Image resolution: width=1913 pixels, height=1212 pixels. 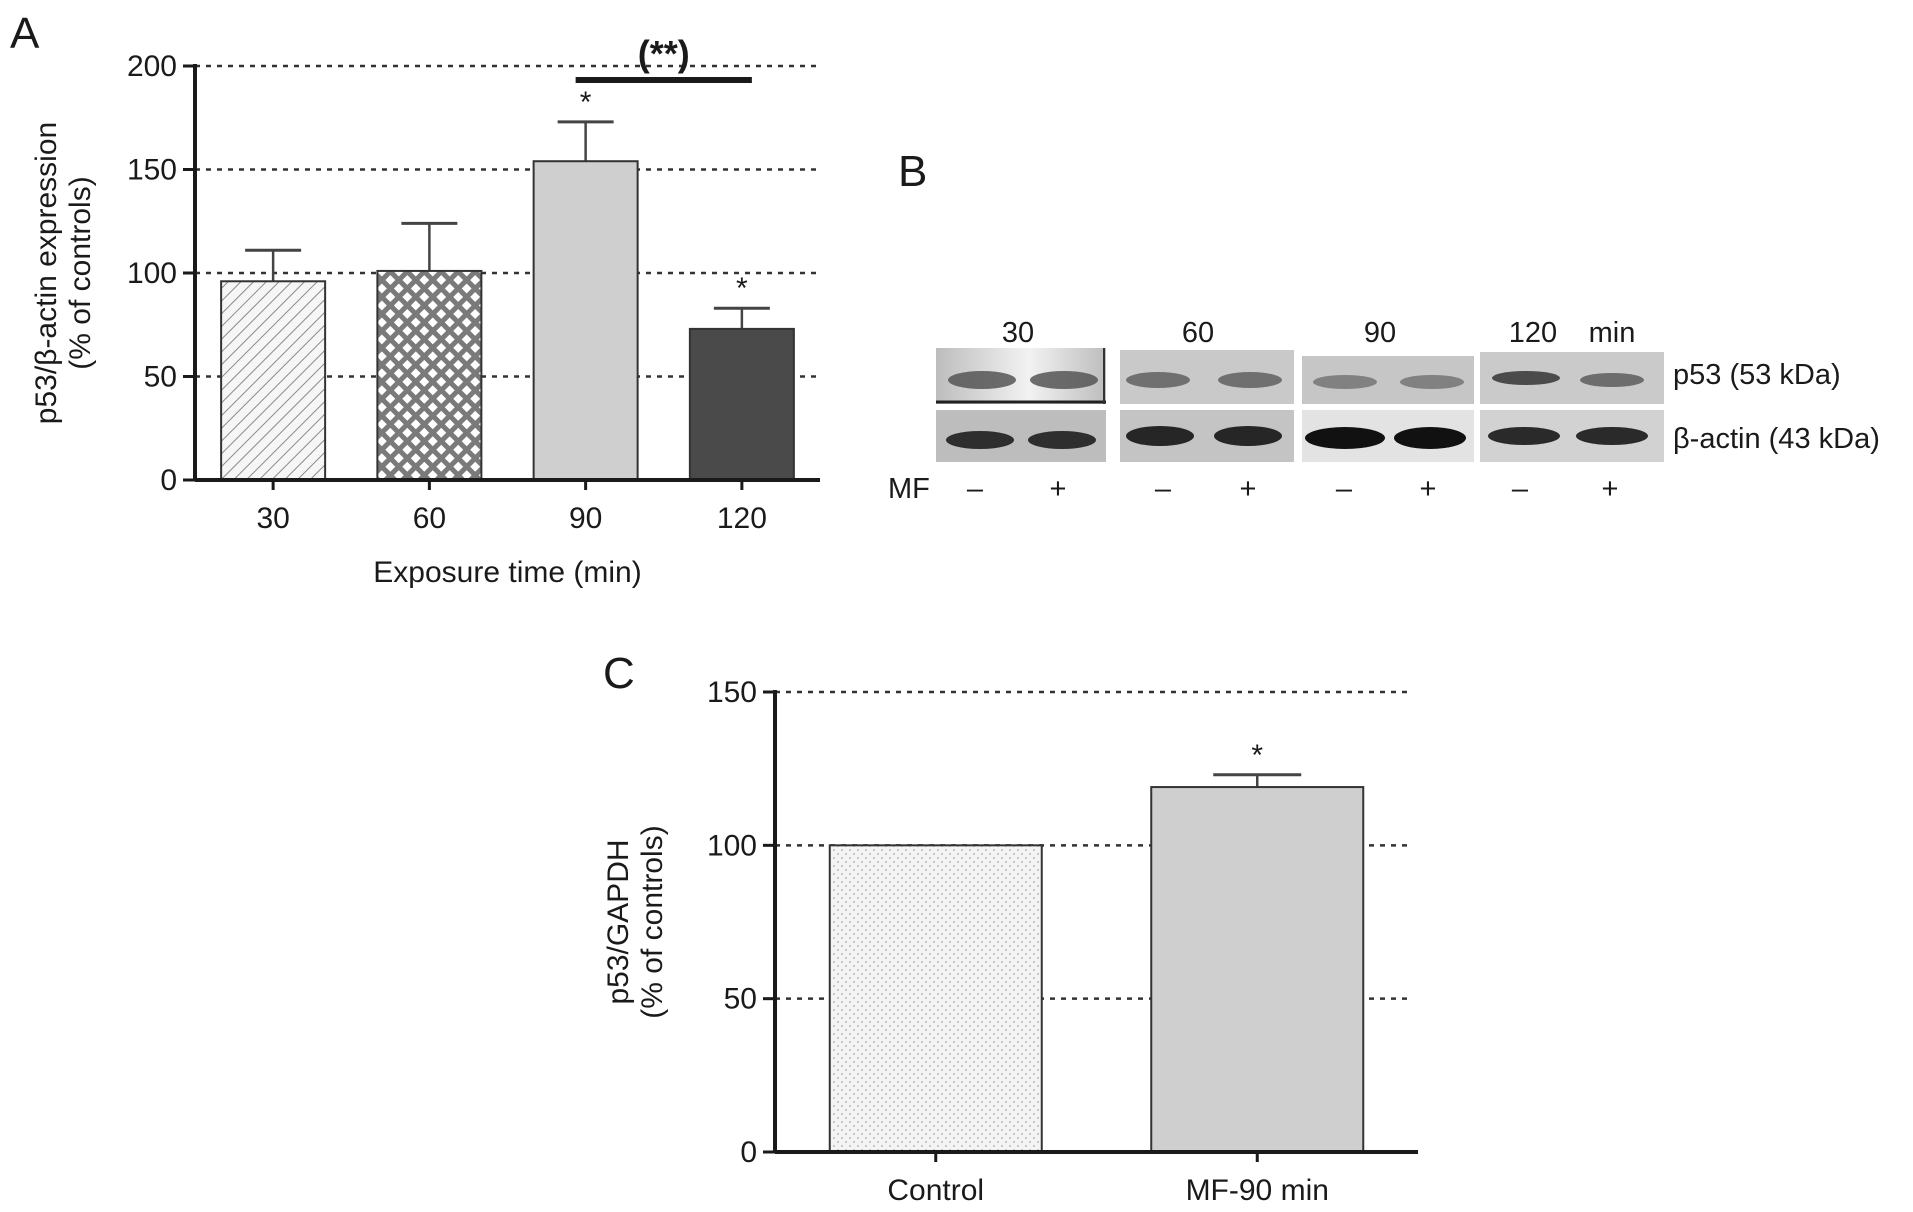 What do you see at coordinates (429, 518) in the screenshot?
I see `x-tick-label: 60` at bounding box center [429, 518].